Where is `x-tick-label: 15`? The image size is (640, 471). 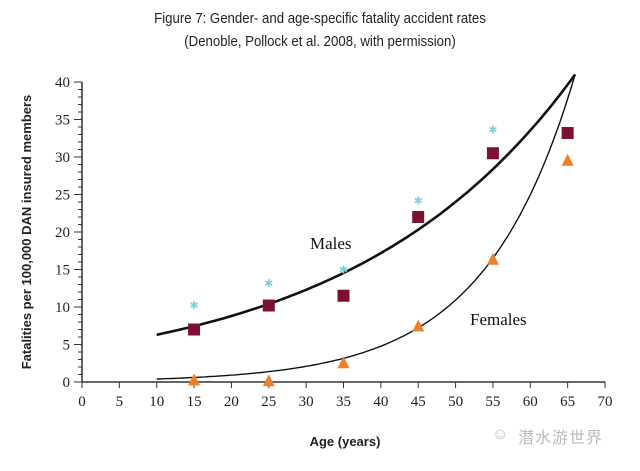
x-tick-label: 15 is located at coordinates (194, 402).